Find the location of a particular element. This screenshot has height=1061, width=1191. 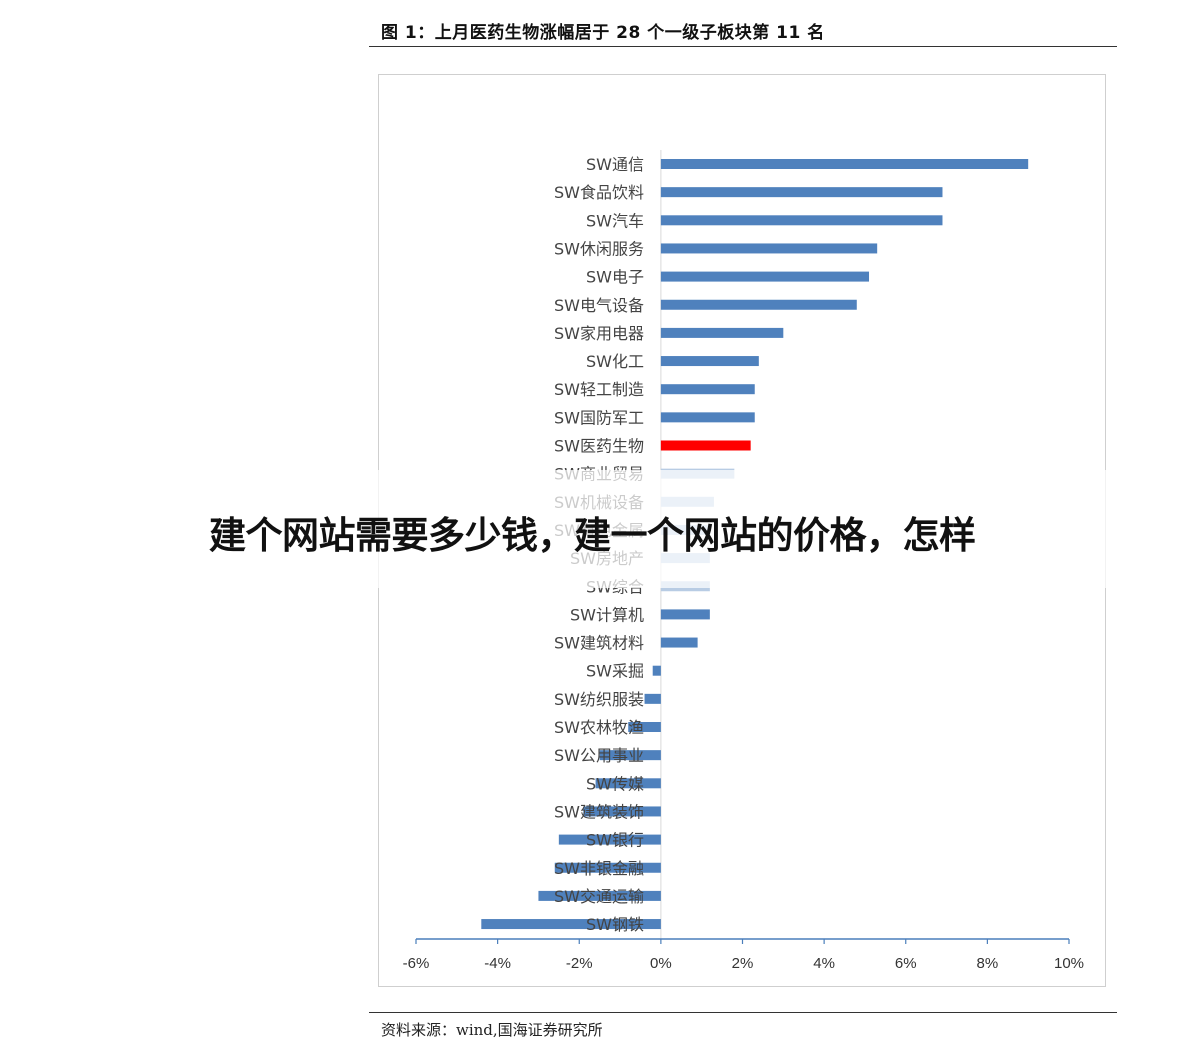

category-label: SW建筑装饰 is located at coordinates (599, 811).